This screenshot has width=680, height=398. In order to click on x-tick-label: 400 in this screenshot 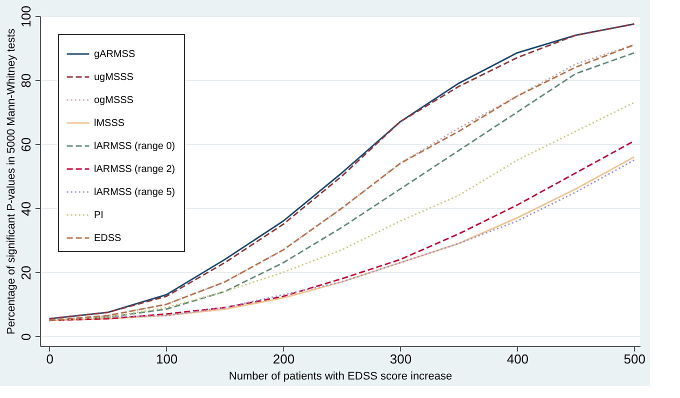, I will do `click(517, 359)`.